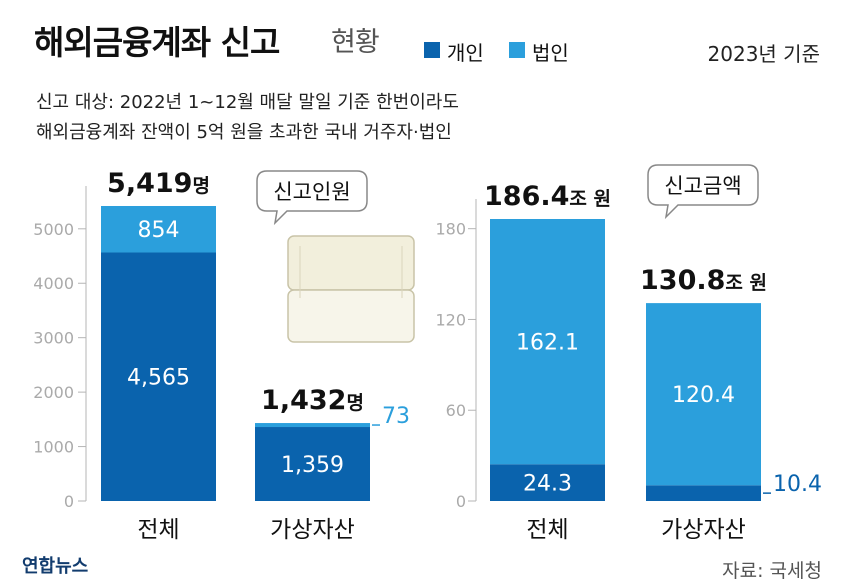  I want to click on document-illustration, so click(351, 289).